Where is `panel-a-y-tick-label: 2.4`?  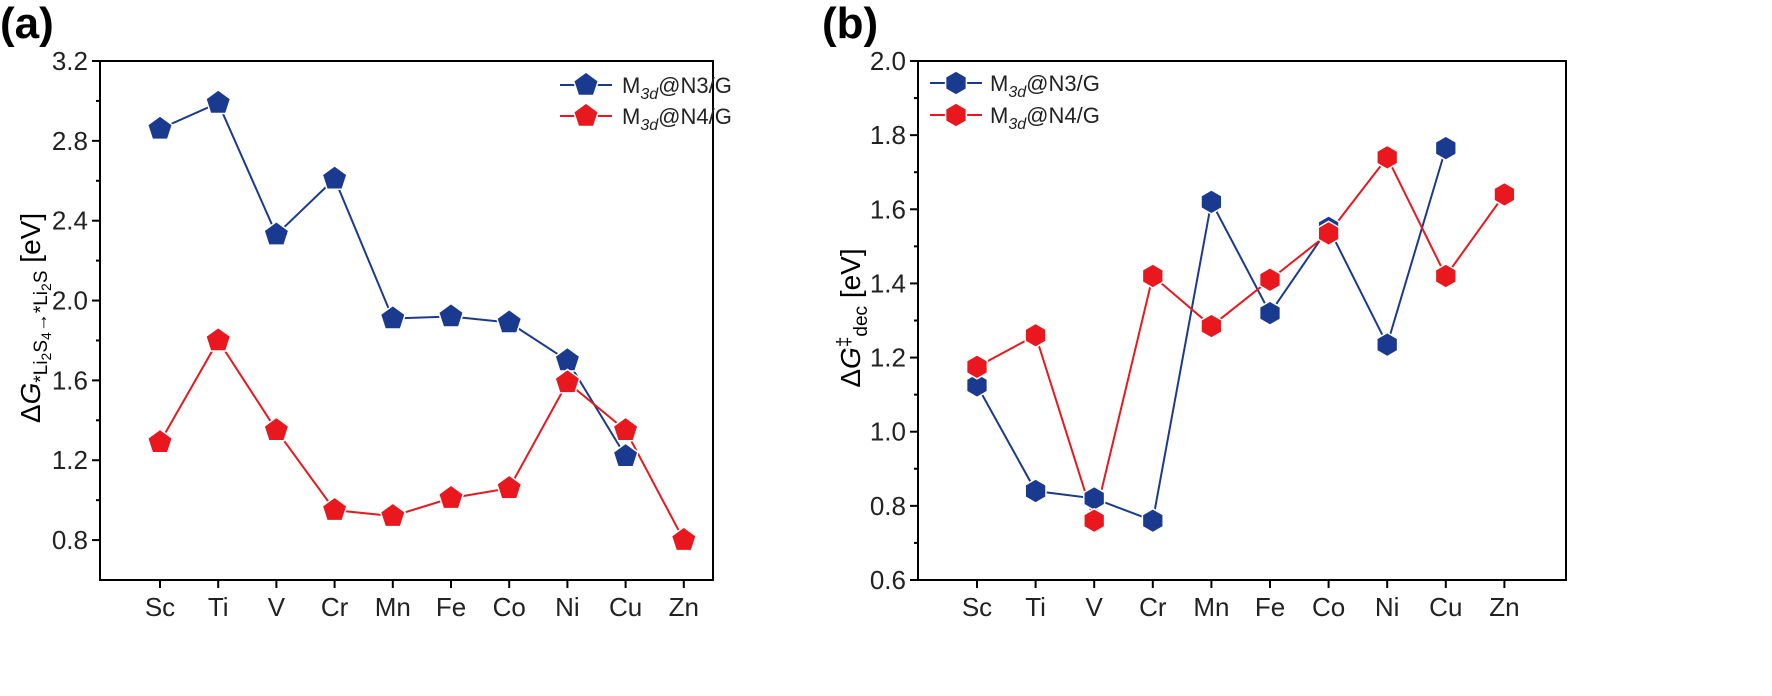
panel-a-y-tick-label: 2.4 is located at coordinates (70, 221).